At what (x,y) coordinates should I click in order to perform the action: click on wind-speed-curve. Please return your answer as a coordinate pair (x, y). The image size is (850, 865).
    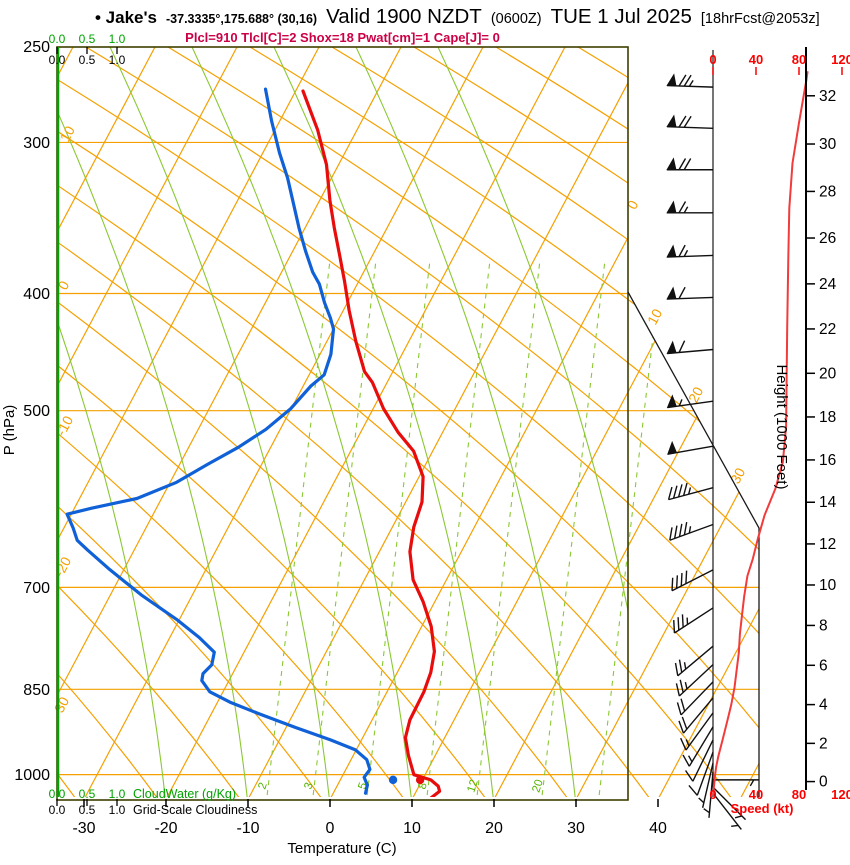
    Looking at the image, I should click on (760, 433).